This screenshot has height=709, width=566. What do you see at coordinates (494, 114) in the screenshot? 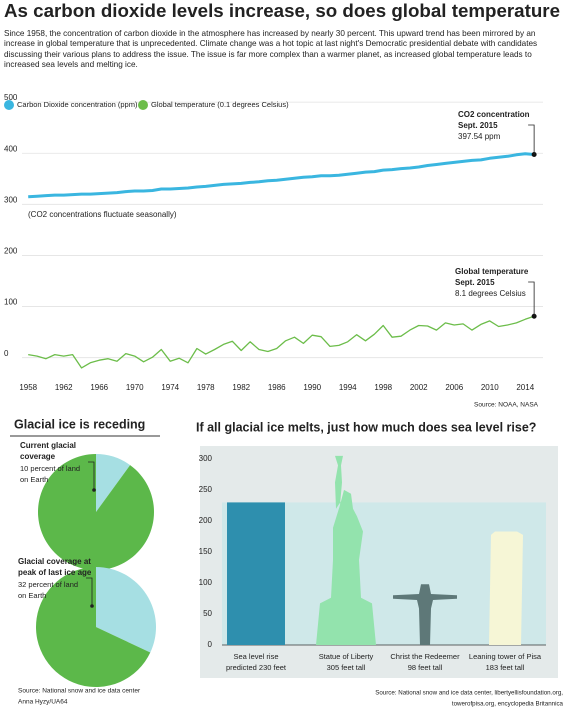
I see `annotation: CO2 concentration` at bounding box center [494, 114].